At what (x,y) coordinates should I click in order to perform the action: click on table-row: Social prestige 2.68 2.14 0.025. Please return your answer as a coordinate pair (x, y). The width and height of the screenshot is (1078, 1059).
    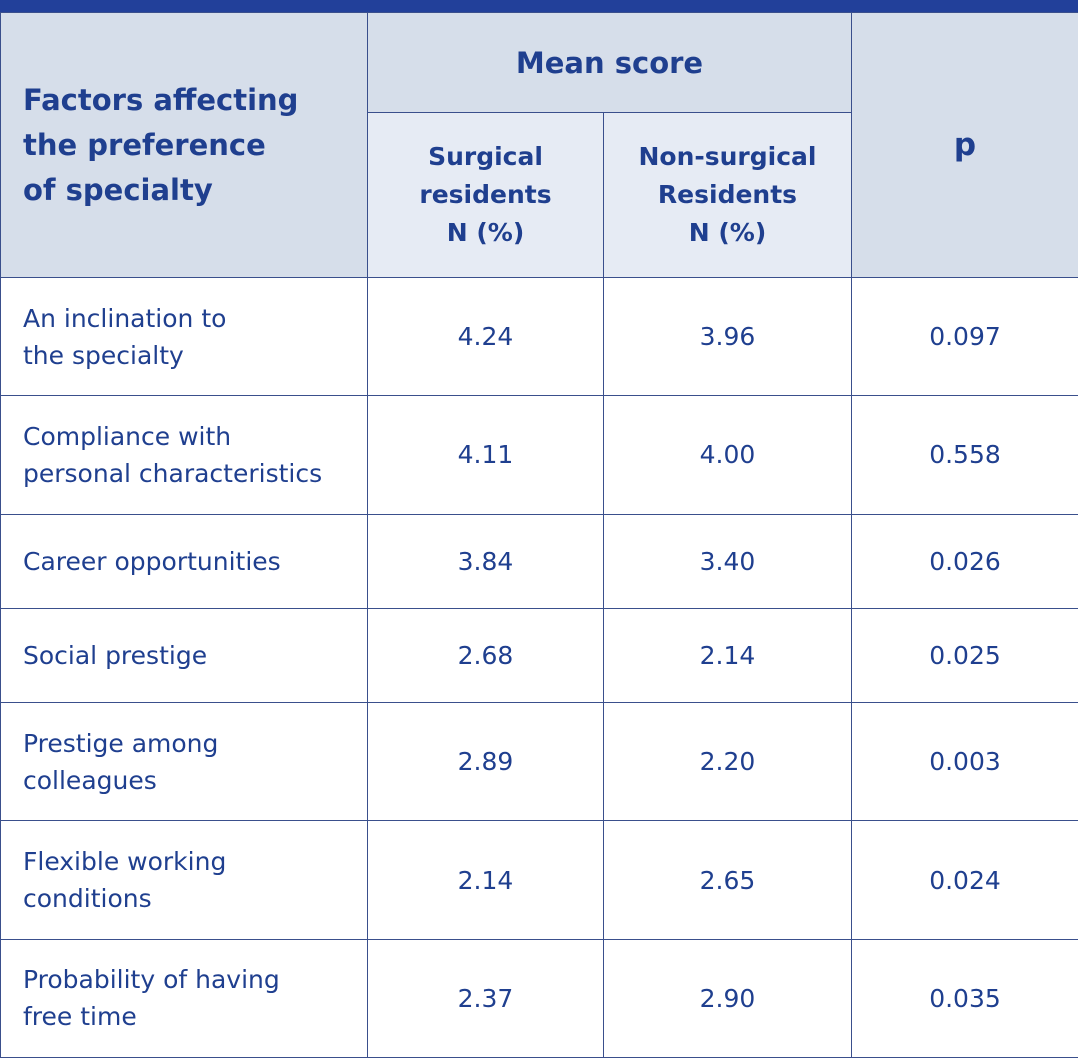
    Looking at the image, I should click on (539, 655).